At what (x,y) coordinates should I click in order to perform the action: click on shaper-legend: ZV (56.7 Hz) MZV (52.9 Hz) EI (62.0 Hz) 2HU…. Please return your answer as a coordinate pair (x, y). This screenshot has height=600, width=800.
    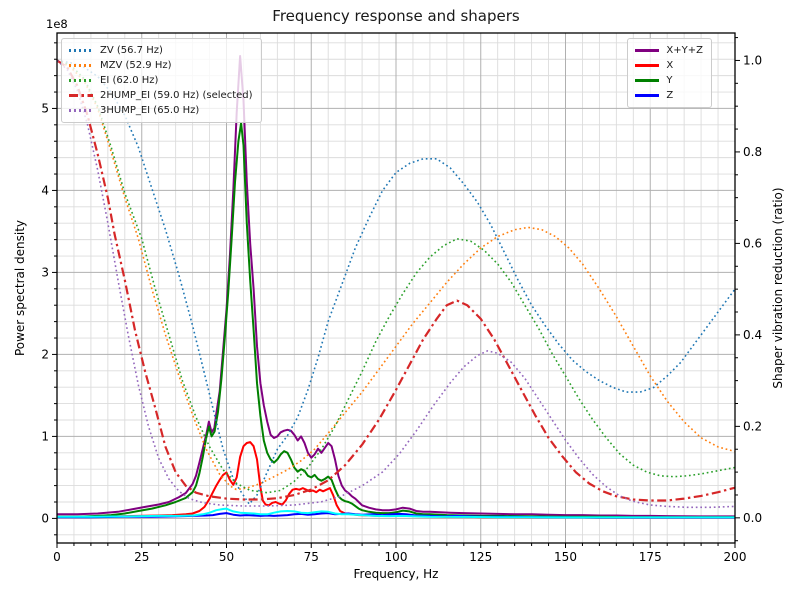
    Looking at the image, I should click on (161, 80).